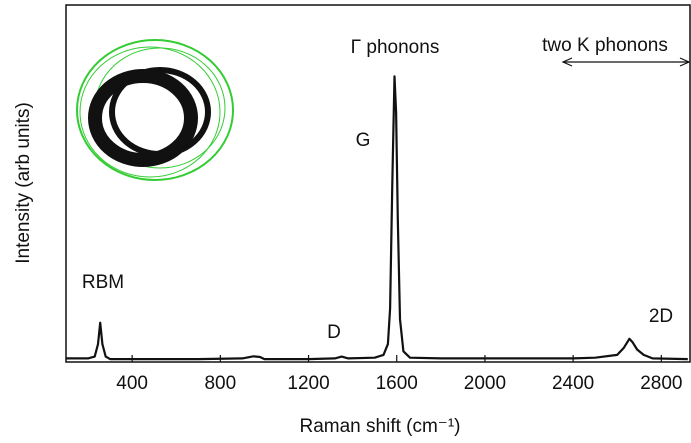 This screenshot has width=691, height=443. I want to click on y-axis-label: Intensity (arb units), so click(23, 183).